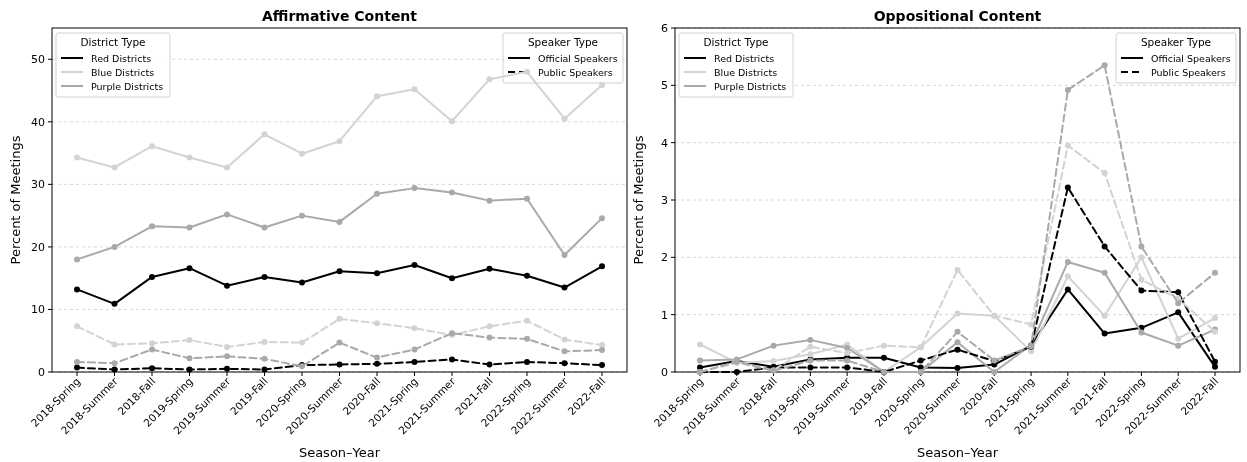 The width and height of the screenshot is (1247, 462). Describe the element at coordinates (38, 310) in the screenshot. I see `y-tick-label: 10` at that location.